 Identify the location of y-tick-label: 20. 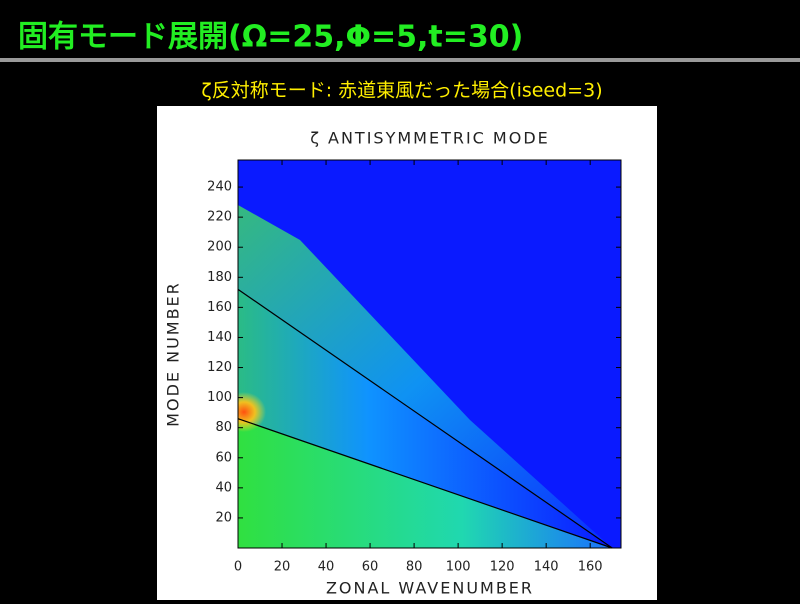
(223, 517).